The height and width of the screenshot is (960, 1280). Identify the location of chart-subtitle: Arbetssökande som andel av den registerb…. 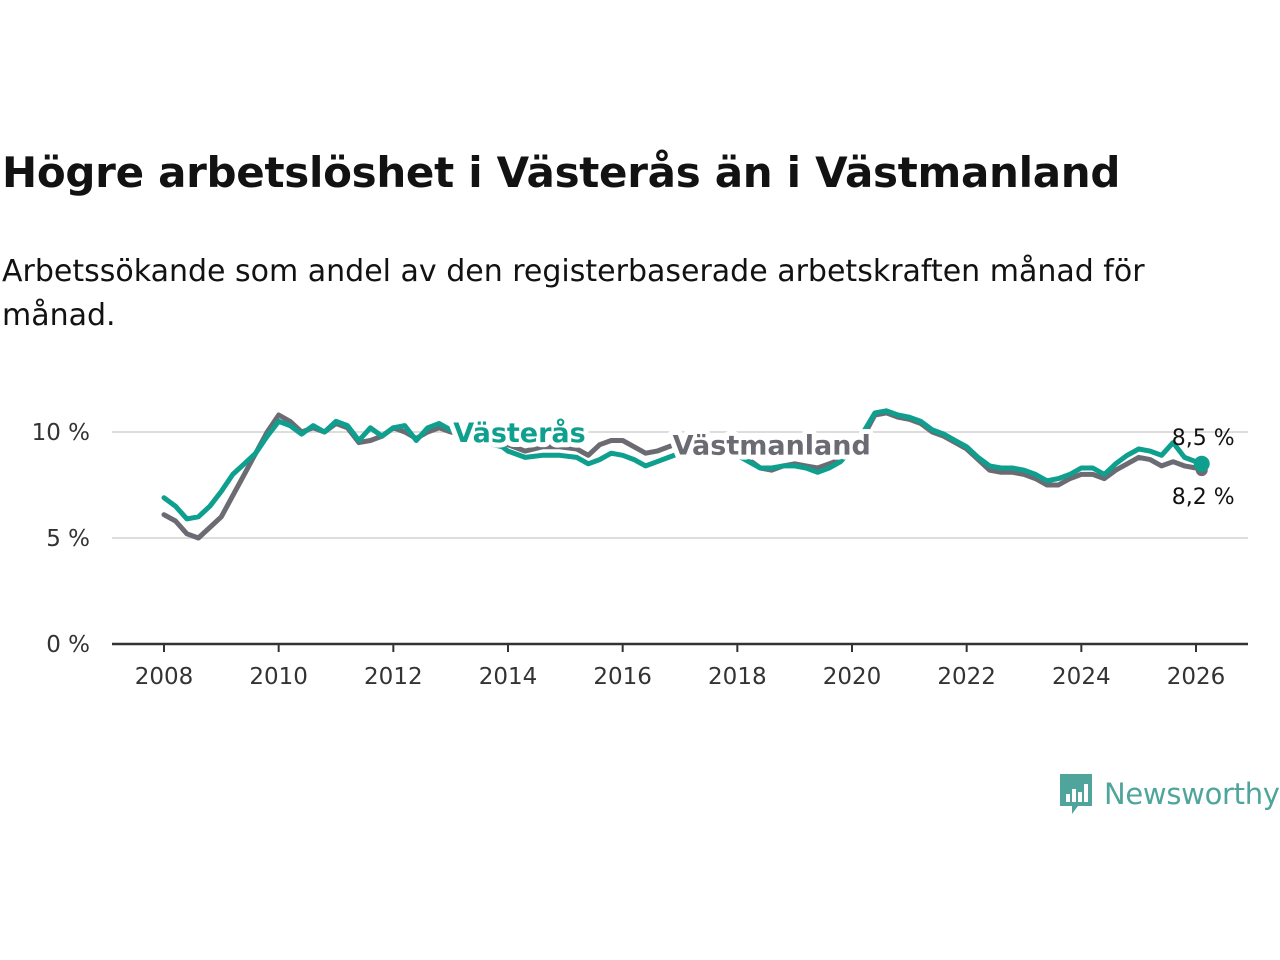
(573, 293).